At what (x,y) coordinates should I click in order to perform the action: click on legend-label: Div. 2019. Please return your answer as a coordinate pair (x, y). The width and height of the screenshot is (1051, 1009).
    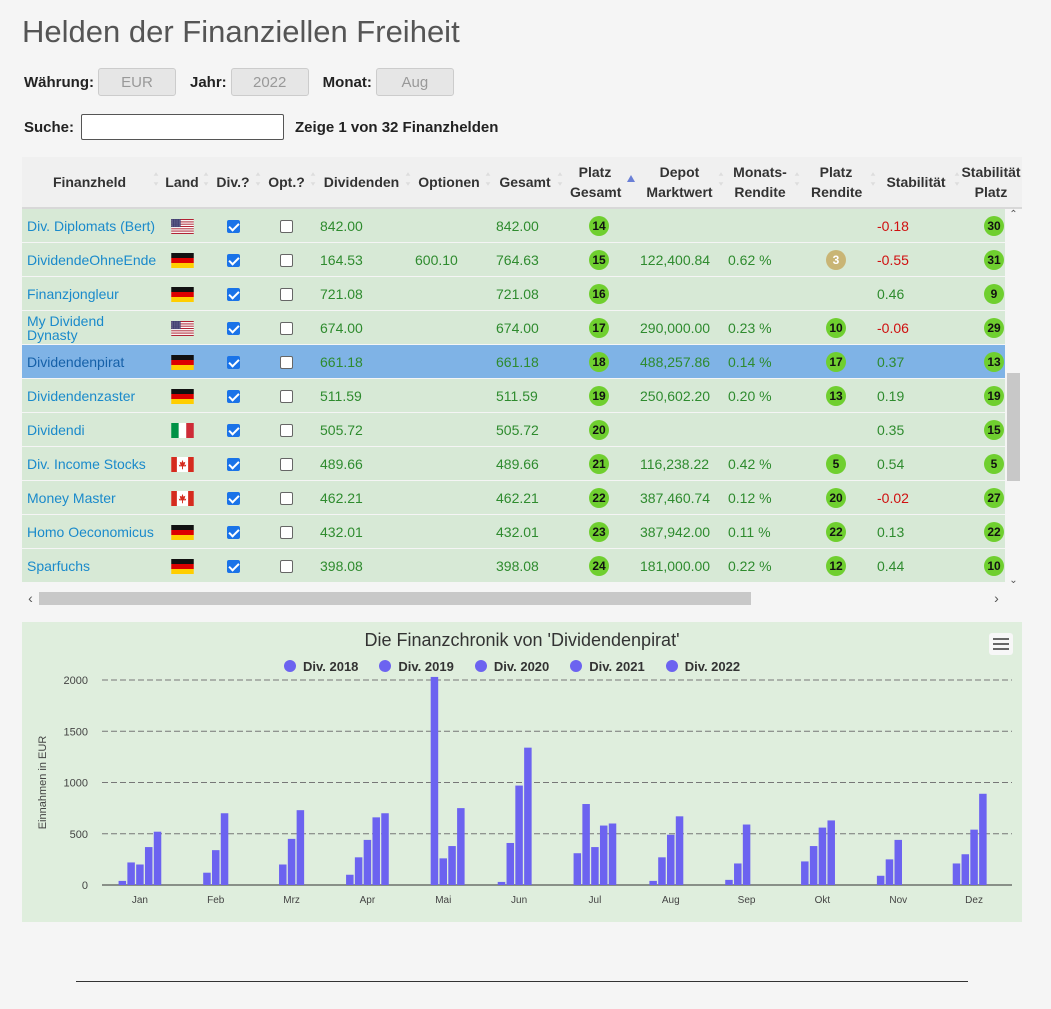
    Looking at the image, I should click on (426, 666).